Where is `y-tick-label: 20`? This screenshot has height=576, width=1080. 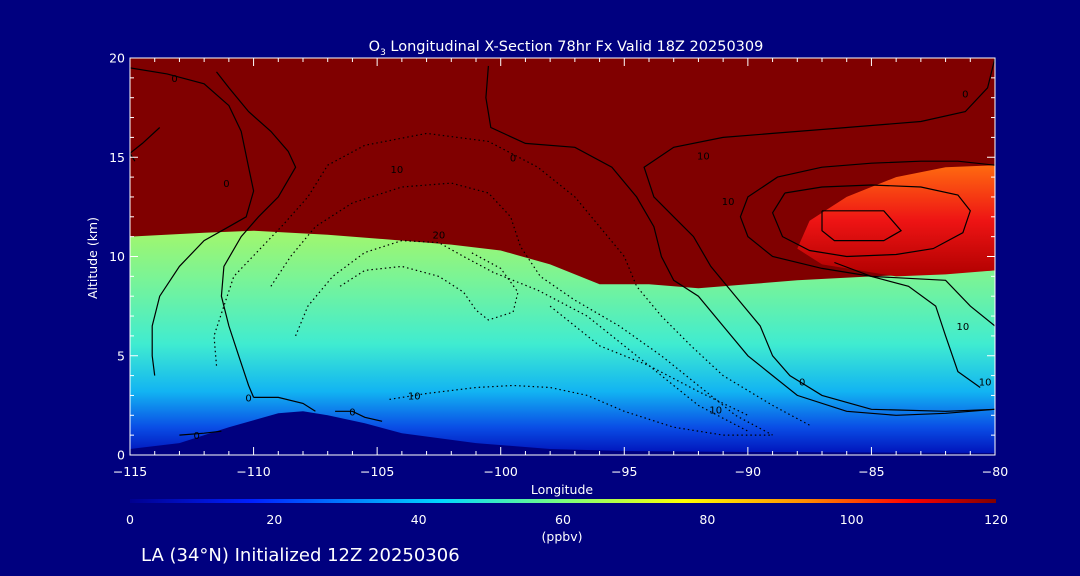 y-tick-label: 20 is located at coordinates (117, 58).